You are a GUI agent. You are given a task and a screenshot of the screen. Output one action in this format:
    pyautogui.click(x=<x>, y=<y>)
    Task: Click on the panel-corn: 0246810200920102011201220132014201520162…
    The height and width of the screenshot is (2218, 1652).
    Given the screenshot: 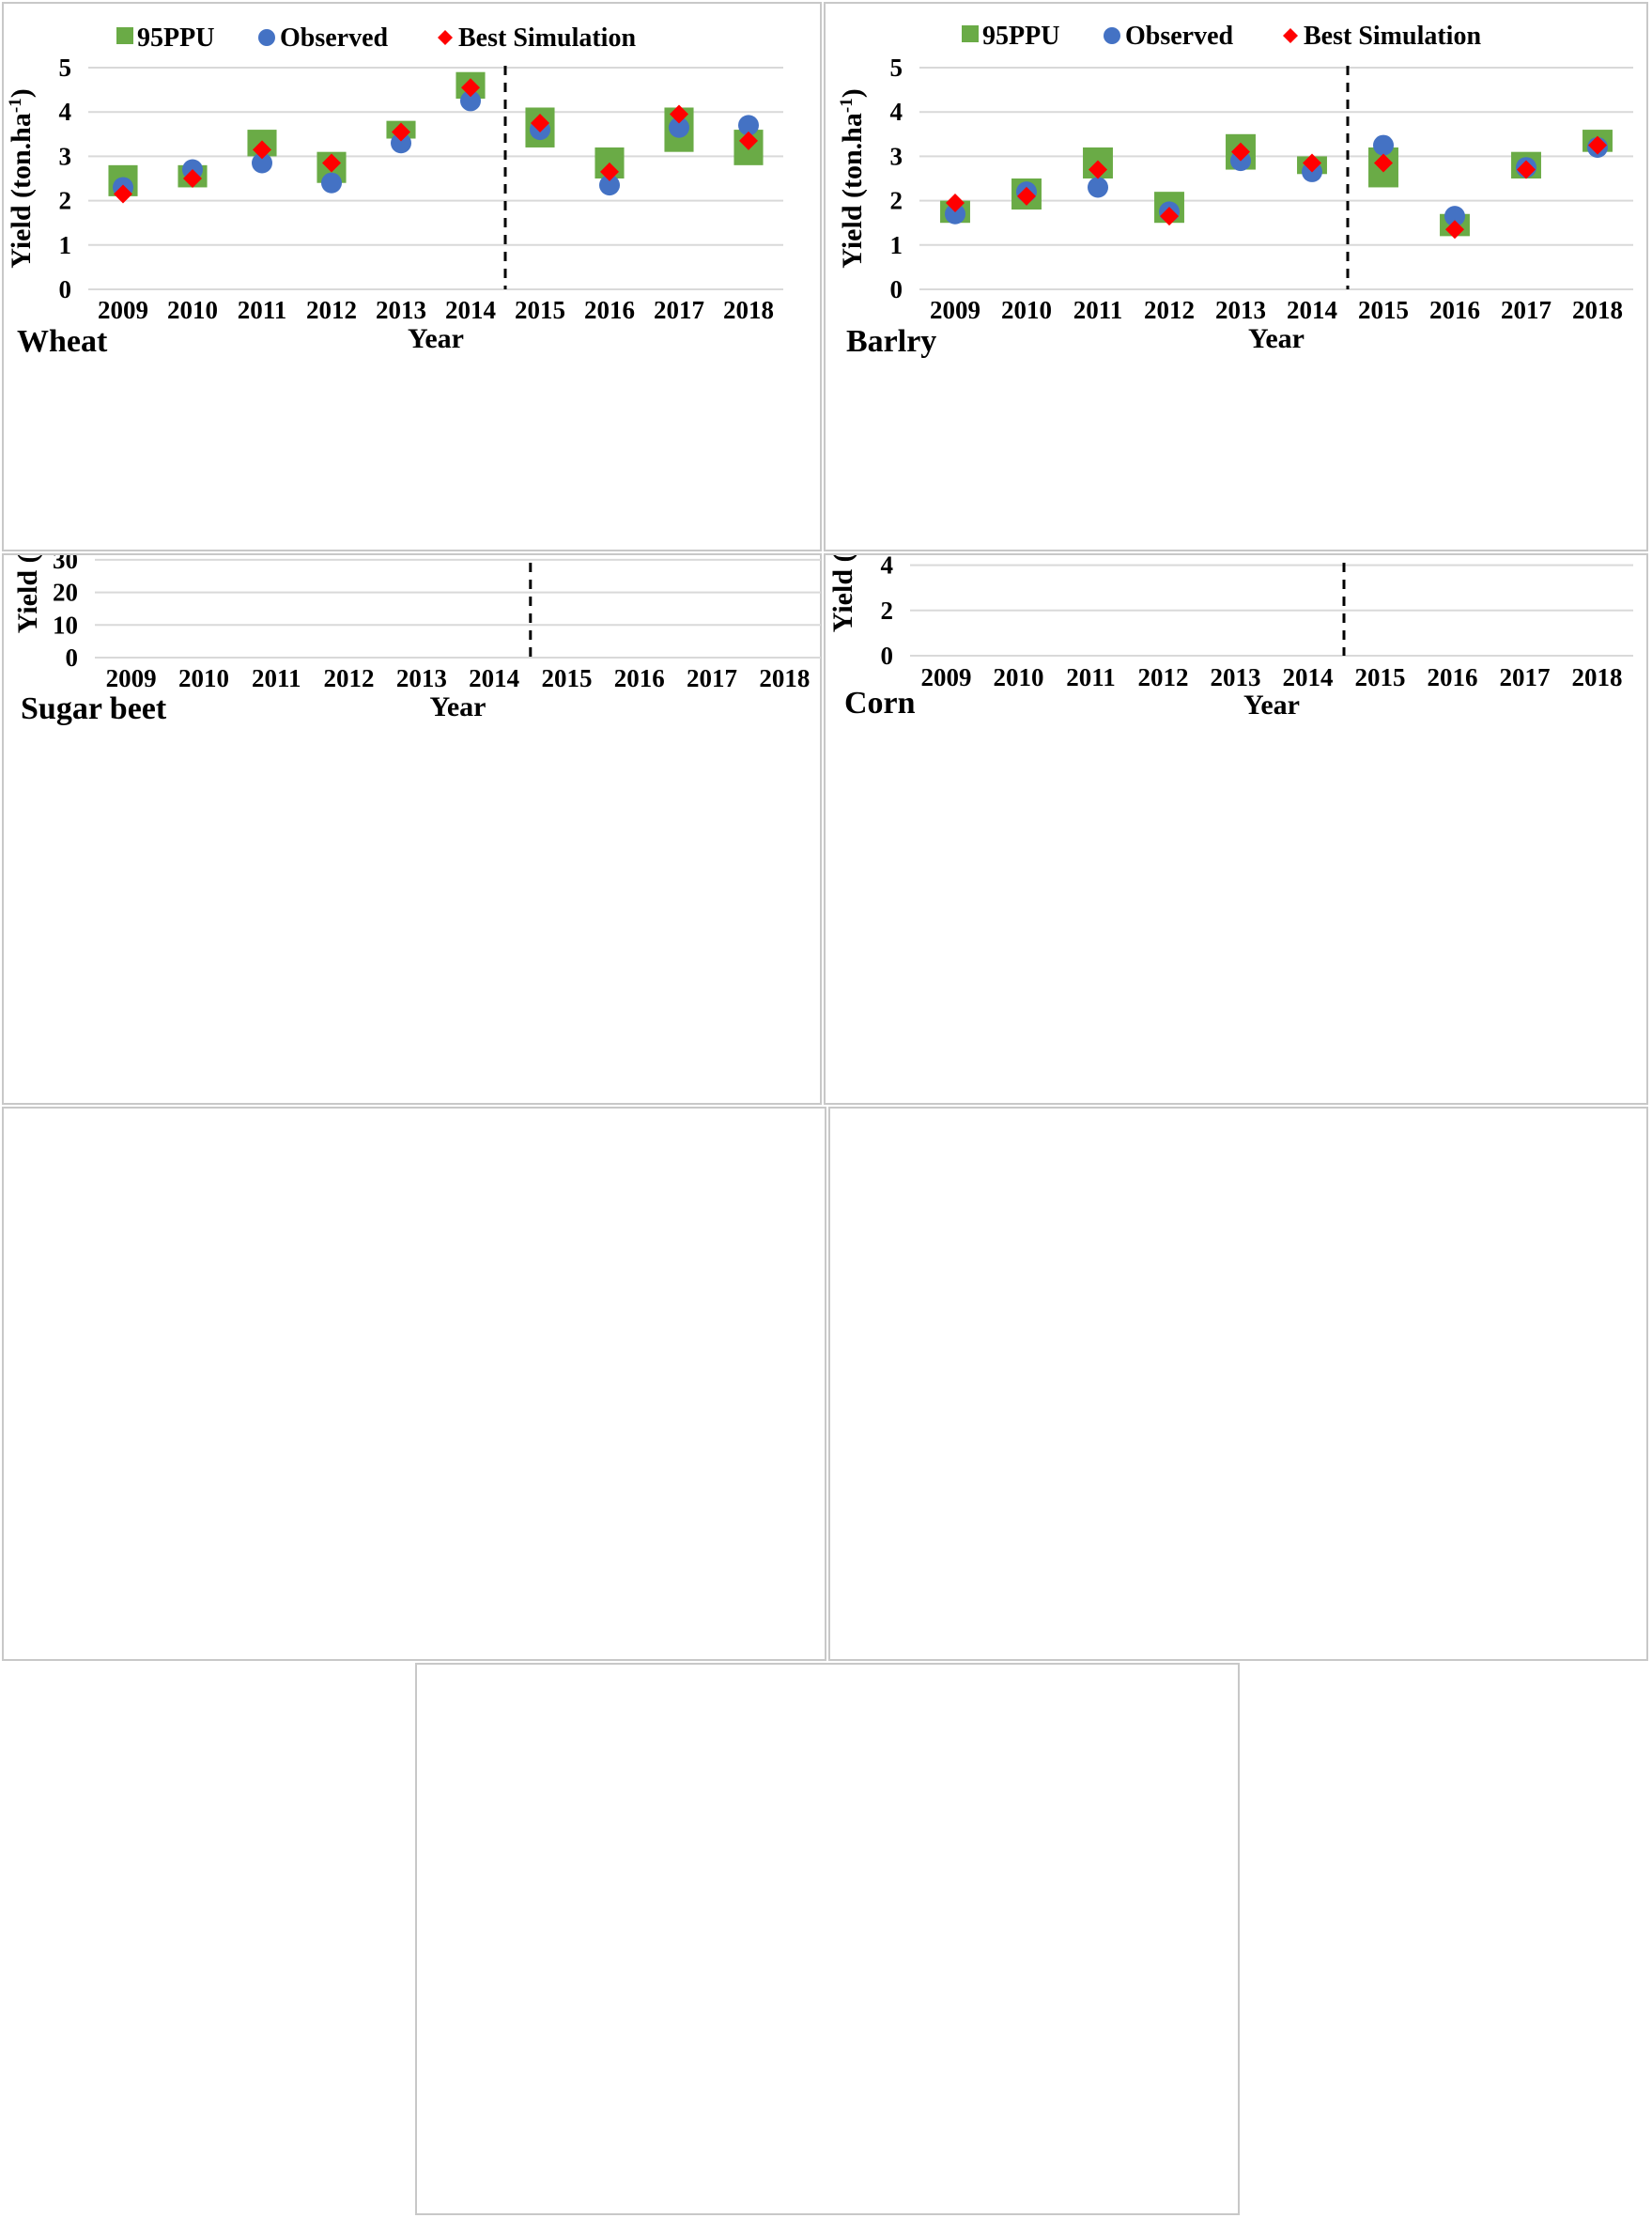 What is the action you would take?
    pyautogui.click(x=1236, y=829)
    